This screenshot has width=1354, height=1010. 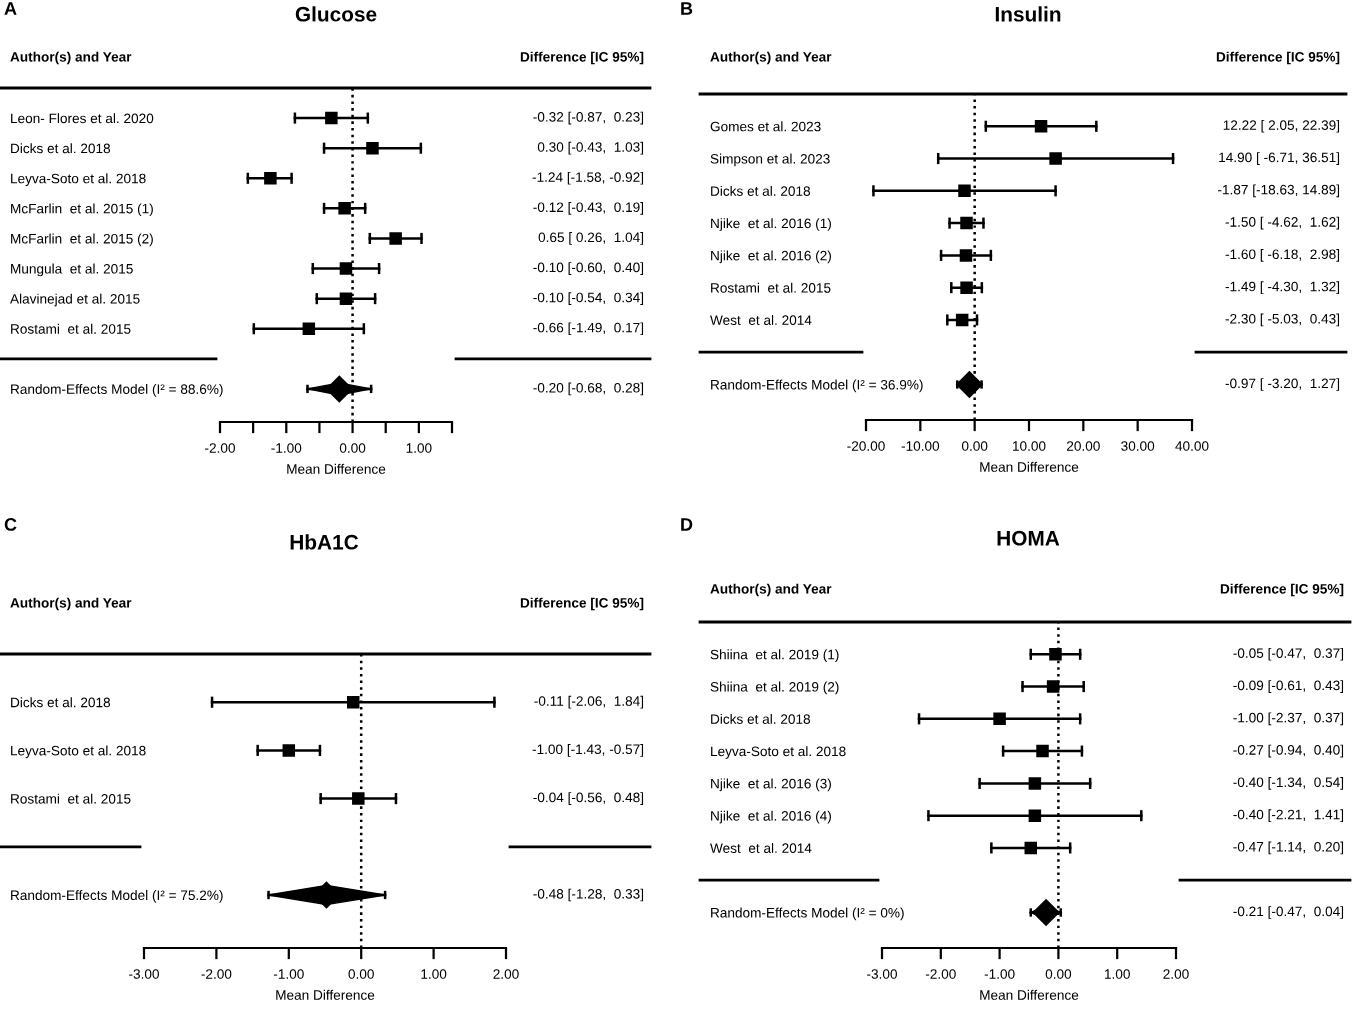 I want to click on chart-title: Glucose, so click(x=336, y=14).